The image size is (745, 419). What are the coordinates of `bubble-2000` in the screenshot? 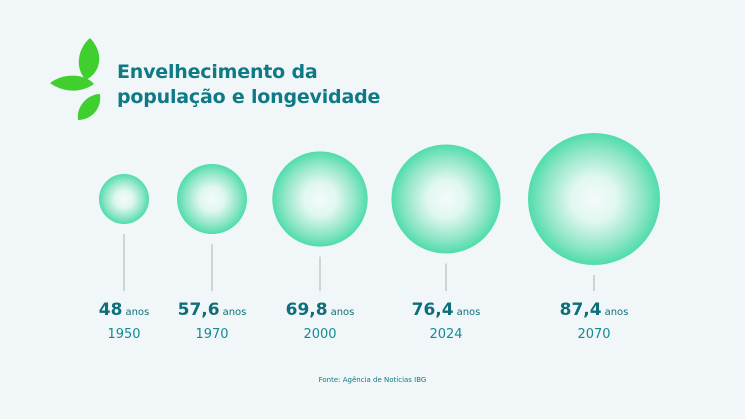 It's located at (320, 199).